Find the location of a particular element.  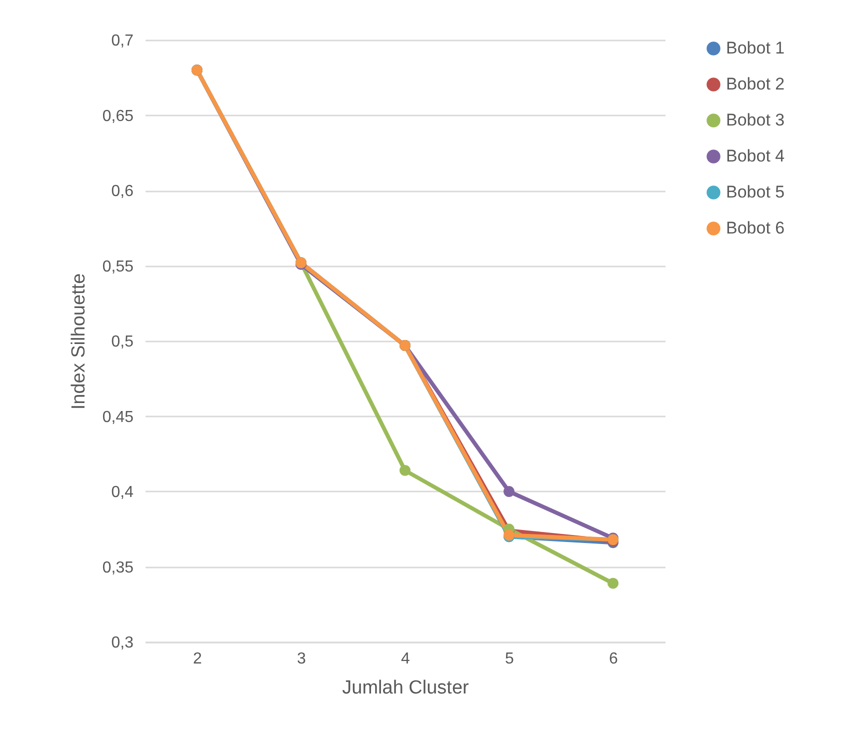

y-tick-label: 0,45 is located at coordinates (118, 417).